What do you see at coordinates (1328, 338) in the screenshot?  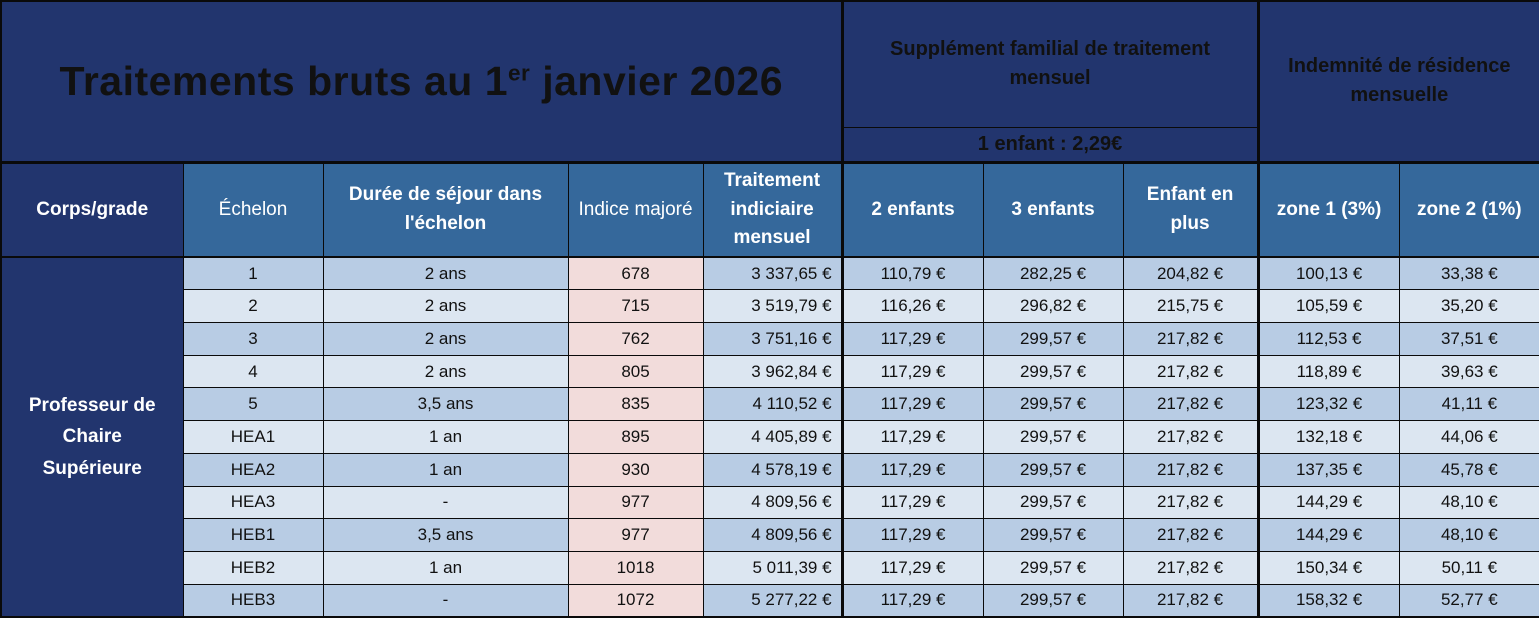 I see `cell-zone1: 112,53 €` at bounding box center [1328, 338].